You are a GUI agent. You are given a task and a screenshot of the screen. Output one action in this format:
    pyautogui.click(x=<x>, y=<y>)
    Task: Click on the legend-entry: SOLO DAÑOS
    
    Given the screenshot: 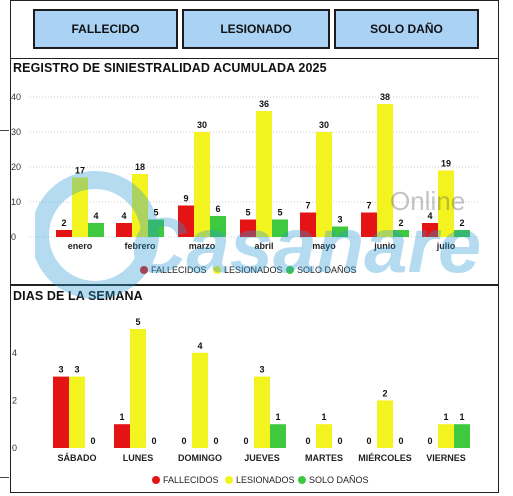 What is the action you would take?
    pyautogui.click(x=327, y=270)
    